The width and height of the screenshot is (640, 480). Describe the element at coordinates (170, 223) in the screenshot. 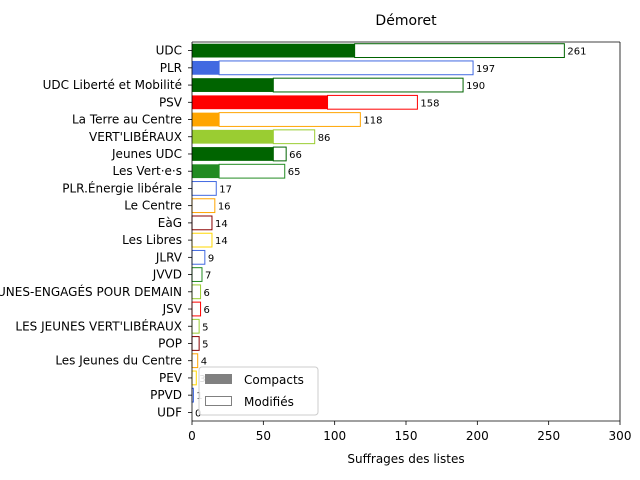

I see `category-label-eag: EàG` at that location.